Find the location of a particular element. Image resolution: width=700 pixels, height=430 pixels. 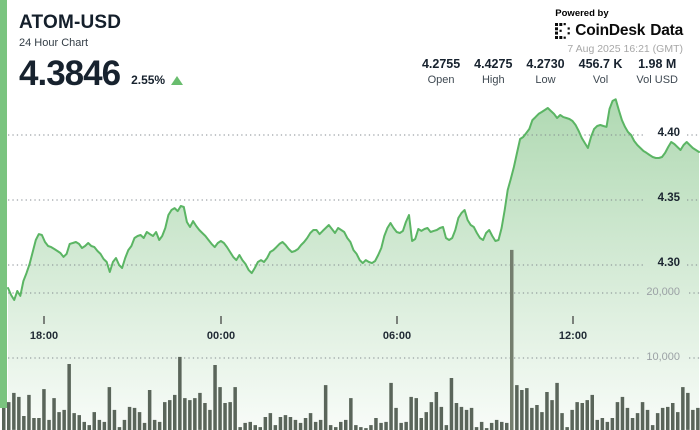

change-percent: 2.55% is located at coordinates (148, 80).